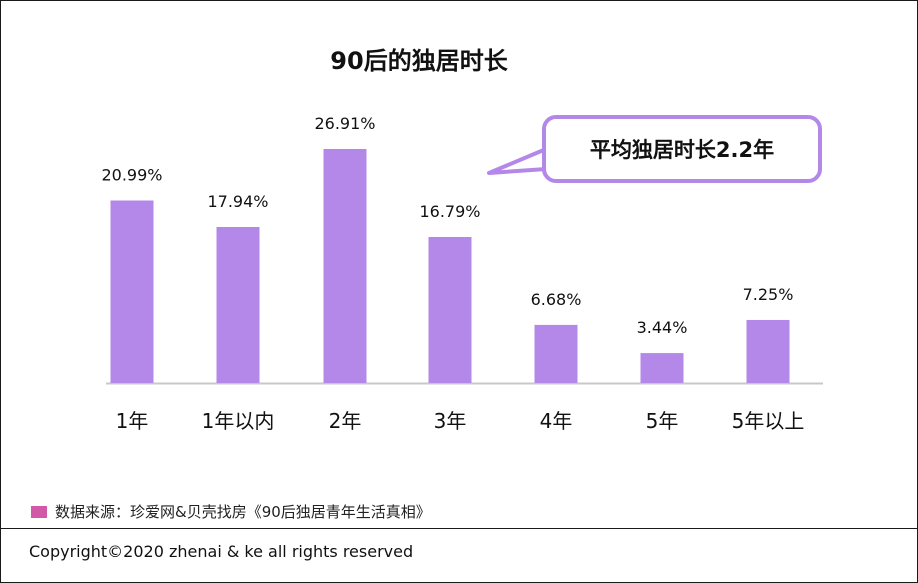 The image size is (918, 583). What do you see at coordinates (39, 511) in the screenshot?
I see `source-legend-swatch` at bounding box center [39, 511].